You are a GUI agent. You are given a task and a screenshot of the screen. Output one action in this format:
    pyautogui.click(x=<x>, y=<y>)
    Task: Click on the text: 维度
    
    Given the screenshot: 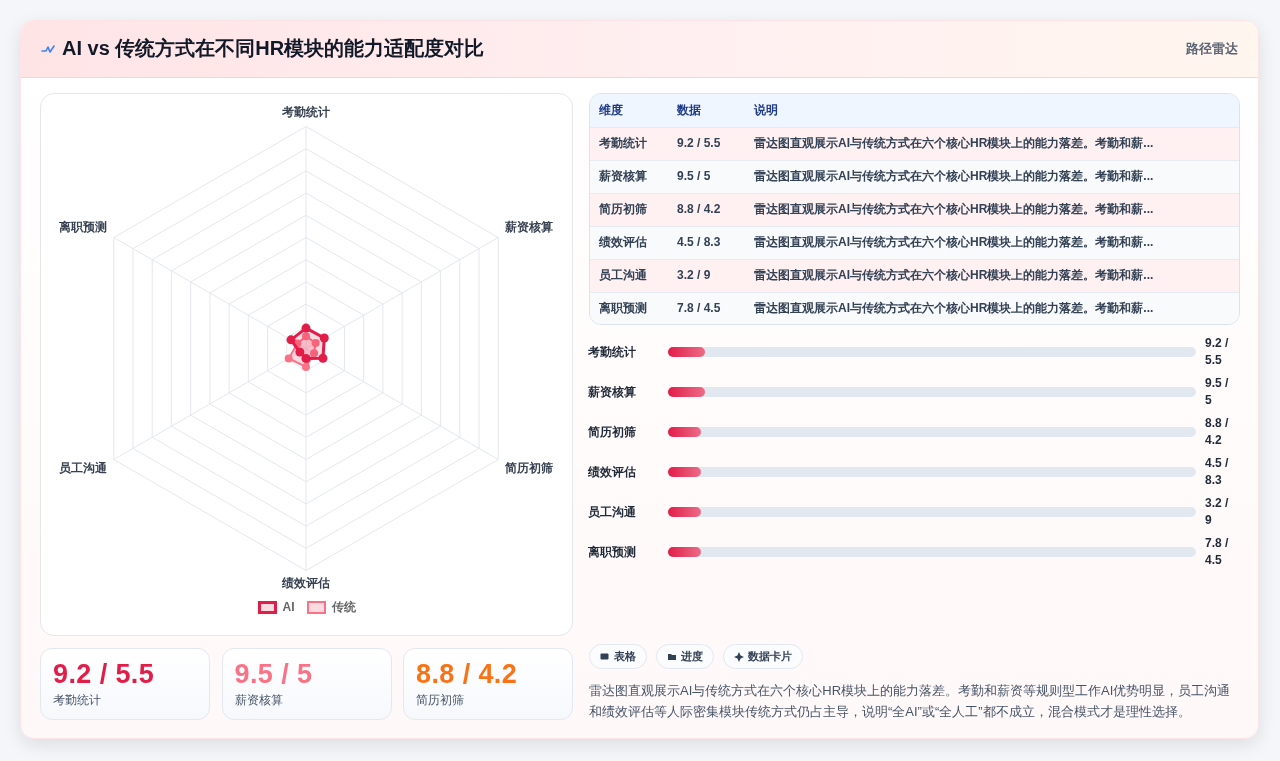 What is the action you would take?
    pyautogui.click(x=611, y=110)
    